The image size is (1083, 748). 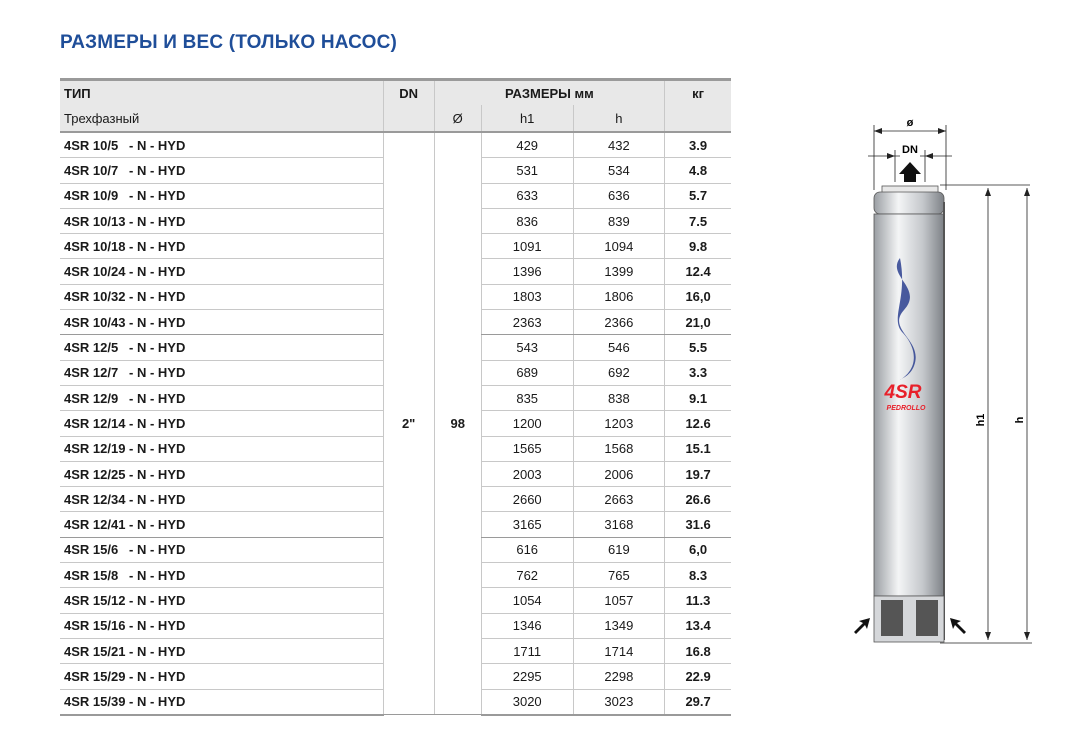 I want to click on weight-value: 13.4, so click(x=697, y=626).